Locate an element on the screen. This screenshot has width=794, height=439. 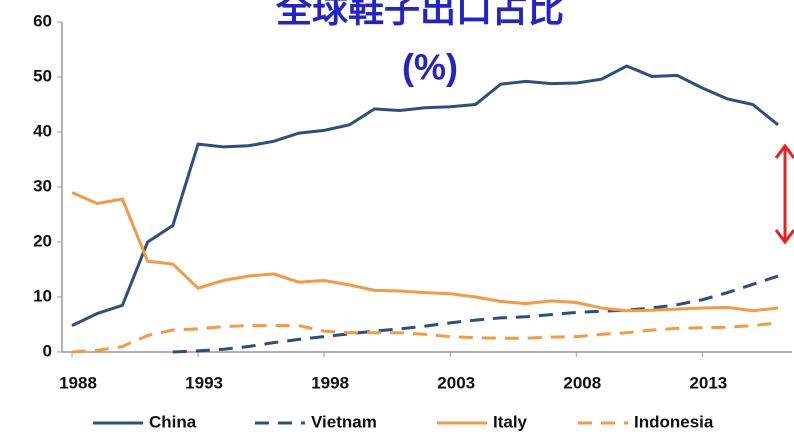
y-tick-label: 20 is located at coordinates (42, 240).